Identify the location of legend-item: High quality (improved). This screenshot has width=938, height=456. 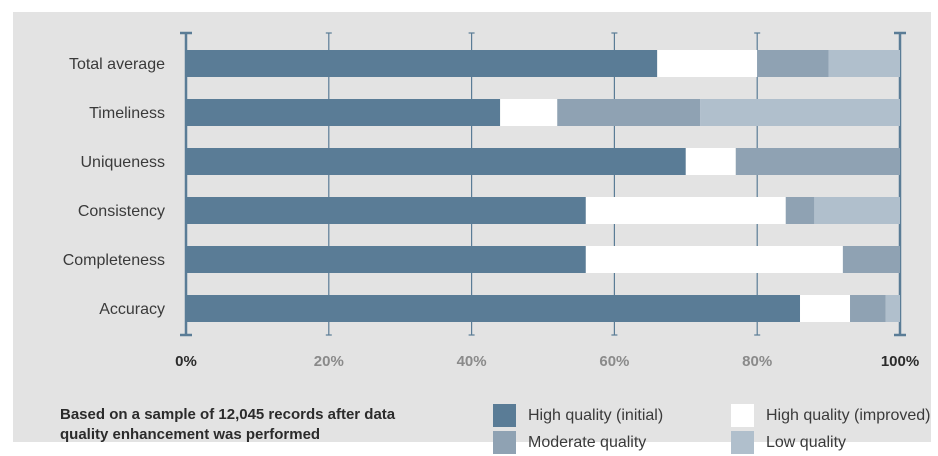
(831, 415).